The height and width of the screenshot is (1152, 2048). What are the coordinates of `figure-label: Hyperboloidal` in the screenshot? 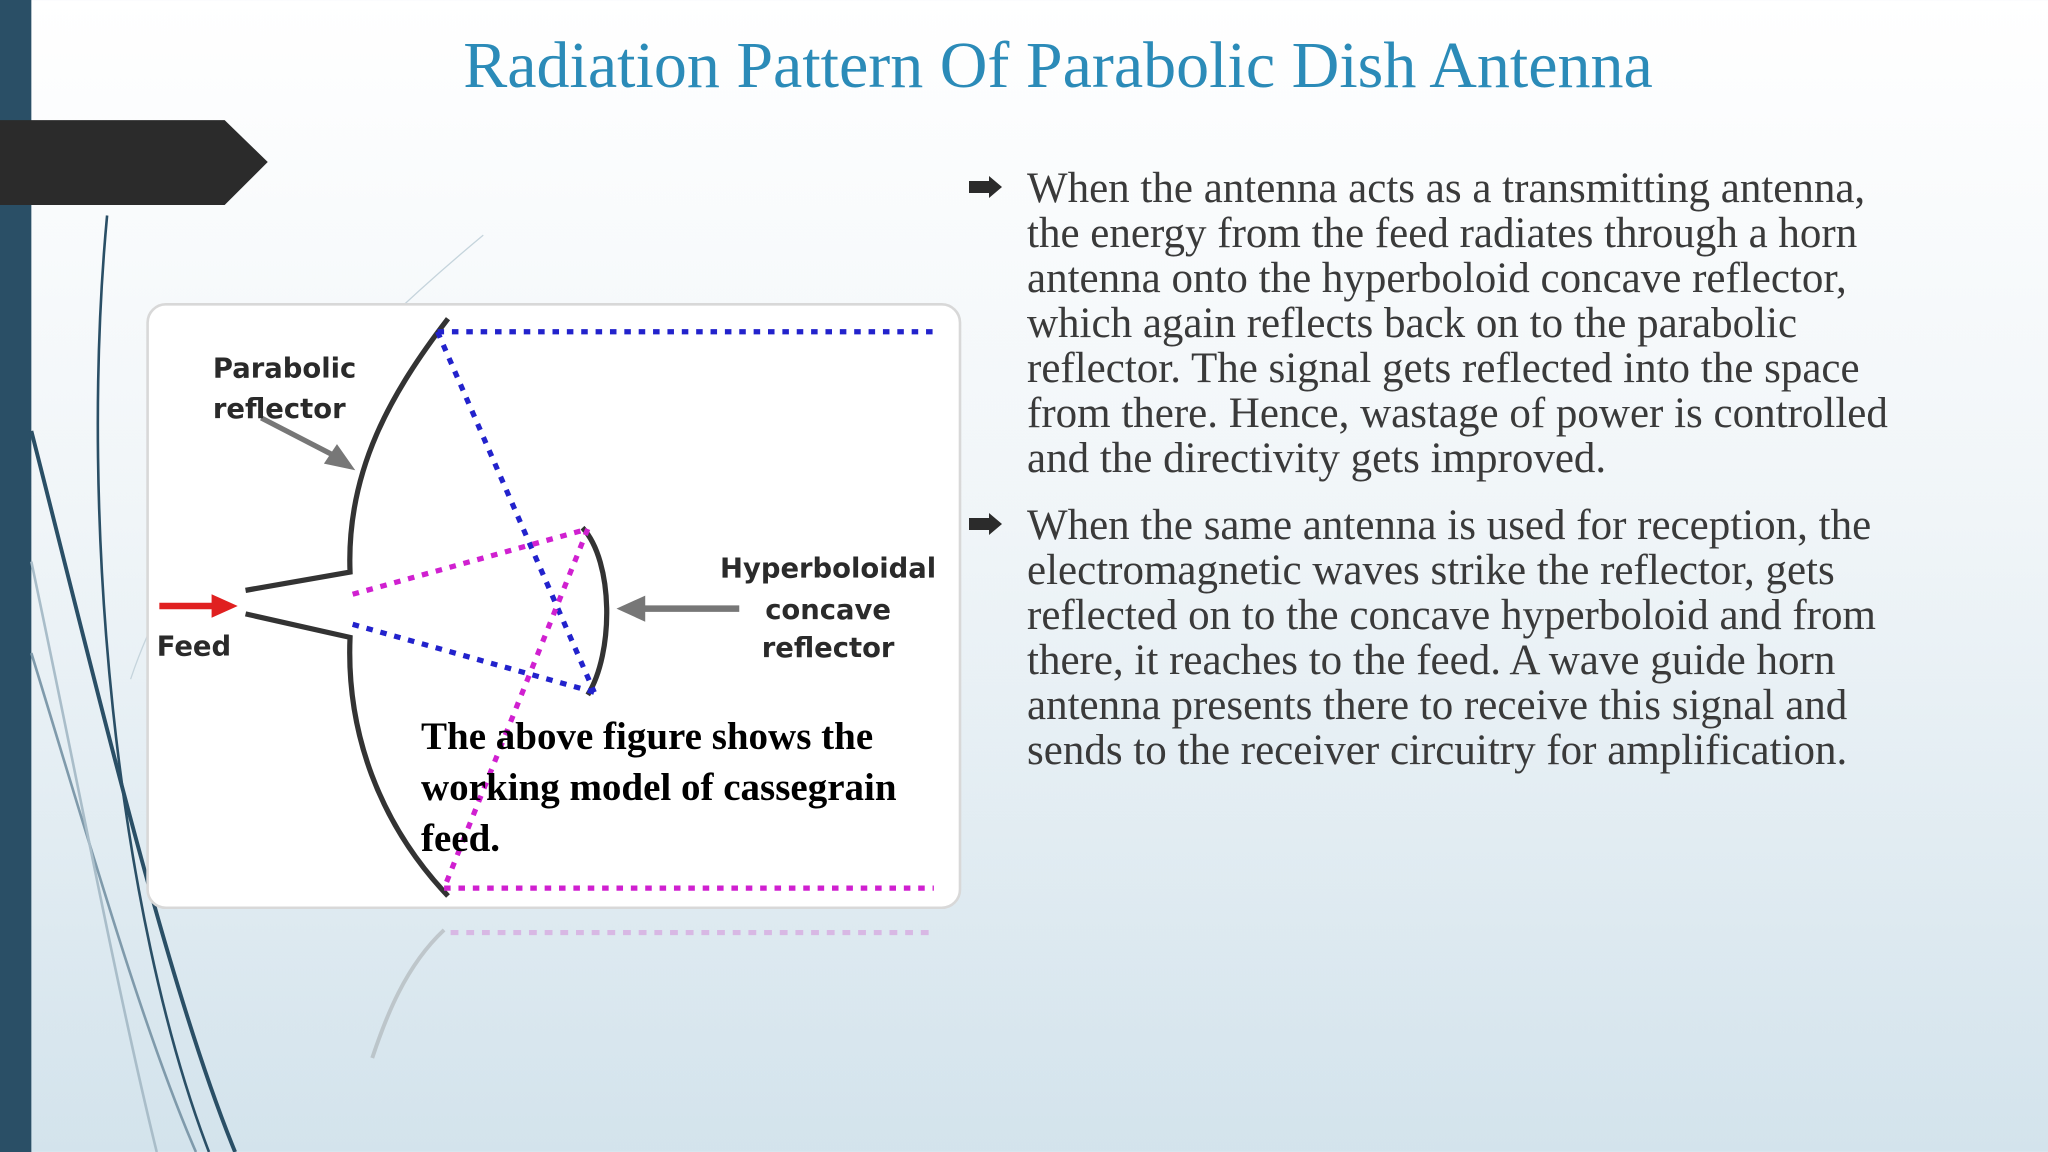 It's located at (828, 568).